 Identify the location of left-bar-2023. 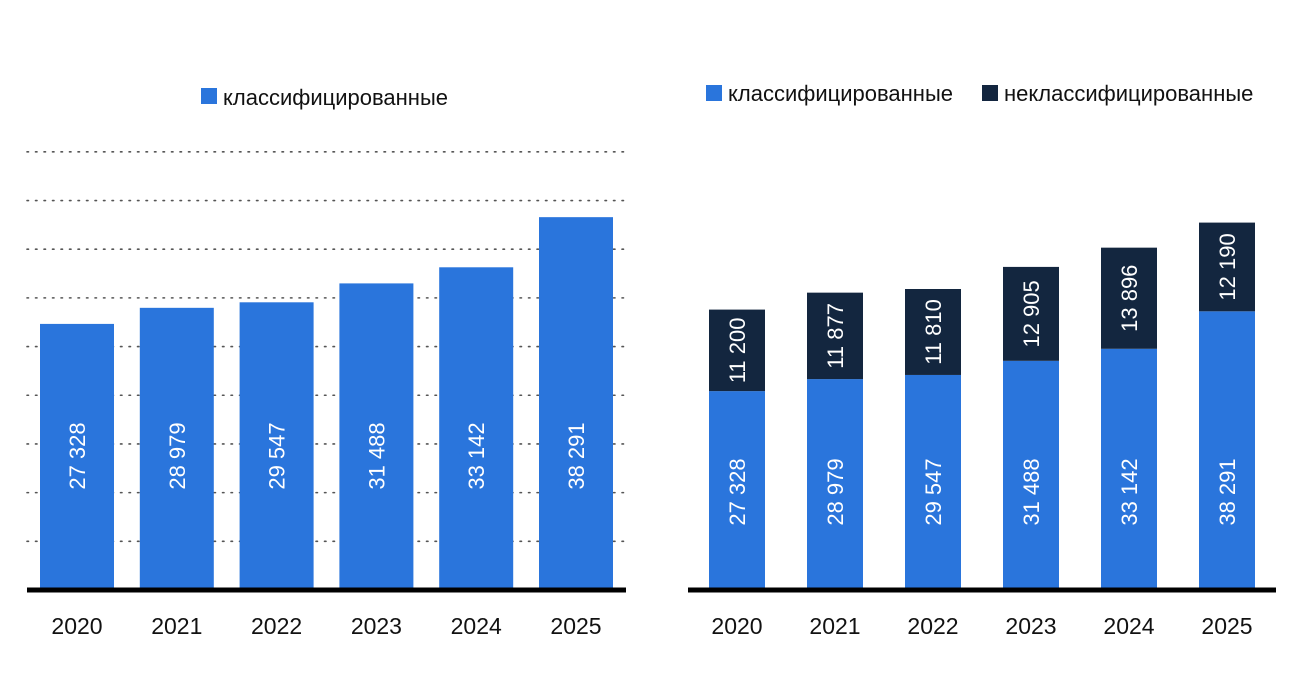
(376, 436).